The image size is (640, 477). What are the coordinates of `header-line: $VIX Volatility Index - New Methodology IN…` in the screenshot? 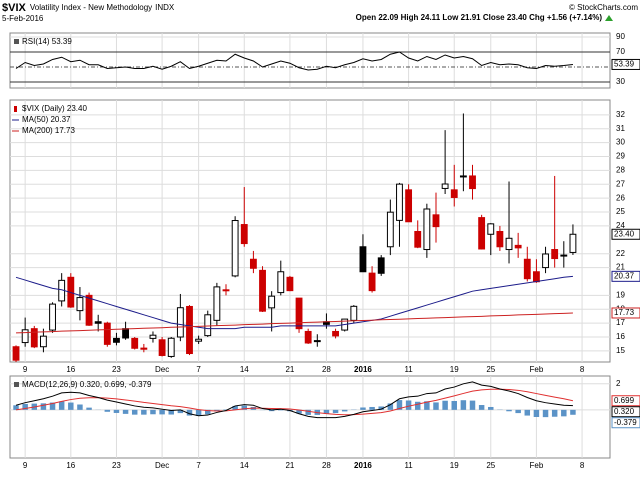 It's located at (88, 8).